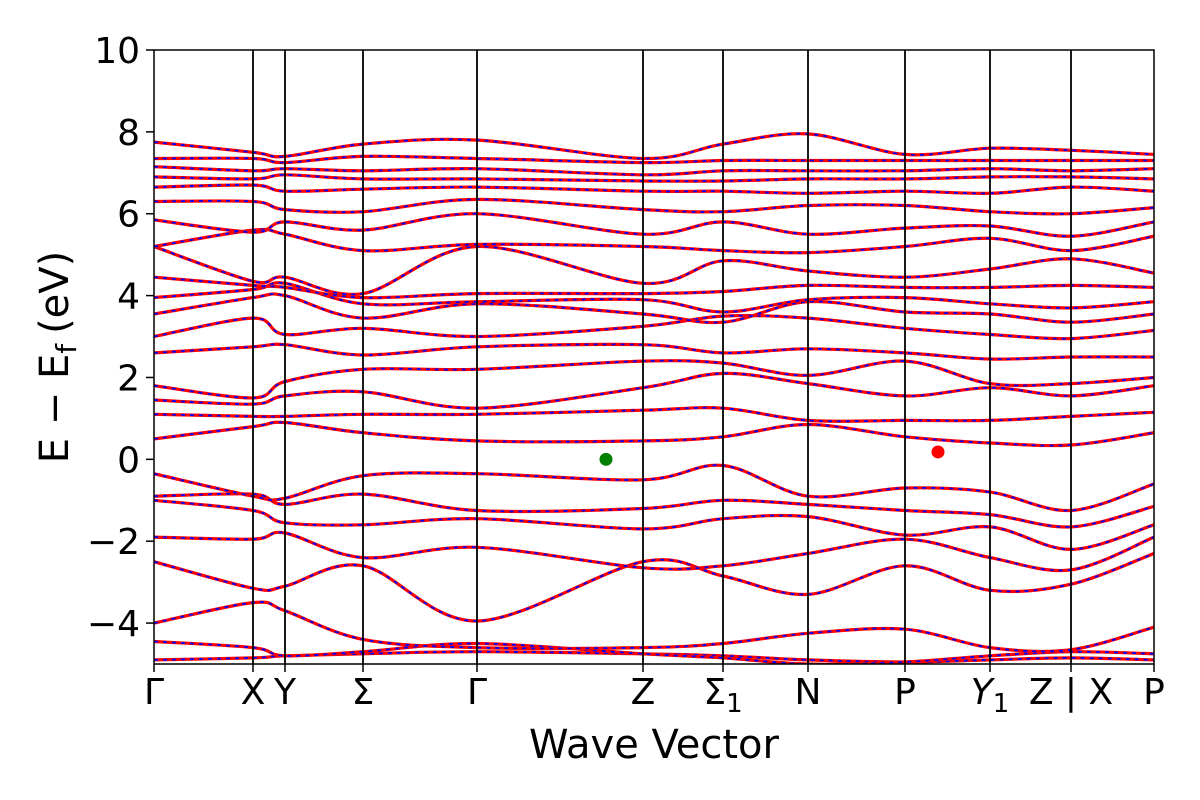  Describe the element at coordinates (654, 745) in the screenshot. I see `x-axis-title: Wave Vector` at that location.